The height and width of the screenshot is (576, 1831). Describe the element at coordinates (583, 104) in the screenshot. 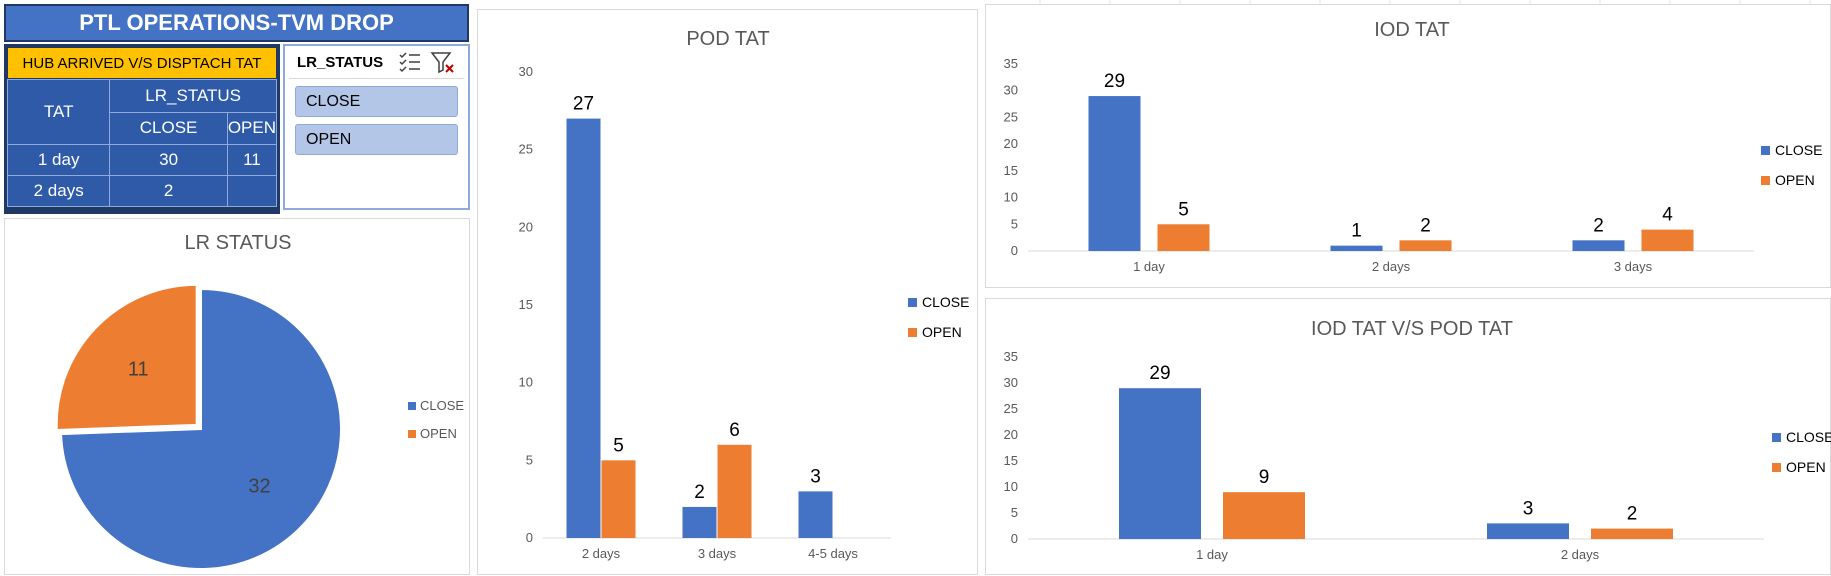

I see `data-label: 27` at that location.